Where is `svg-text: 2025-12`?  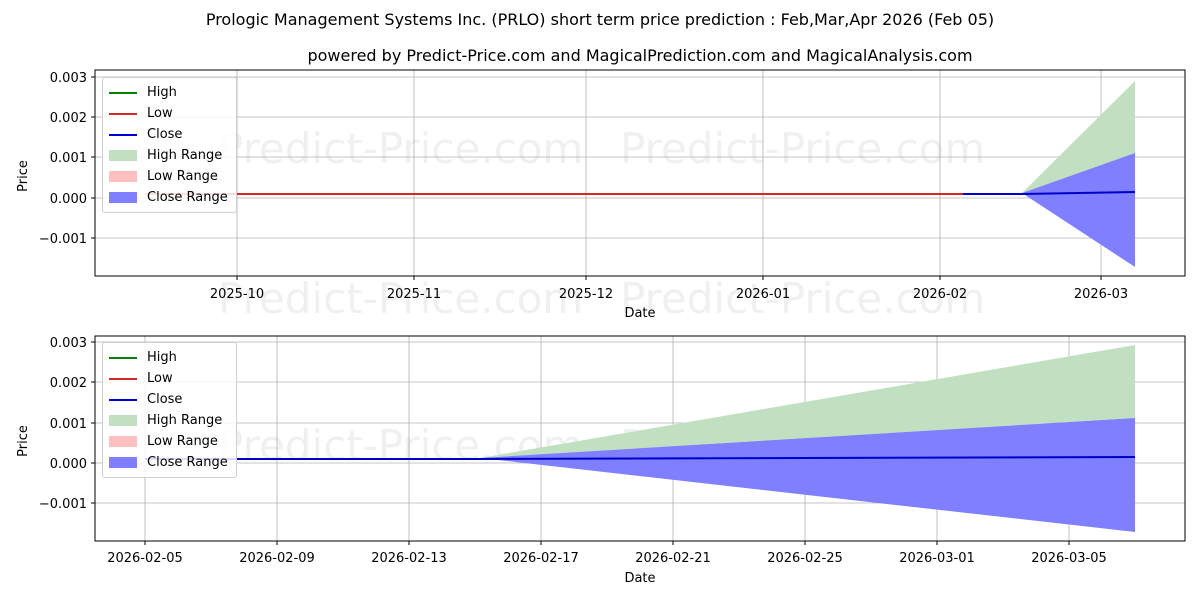
svg-text: 2025-12 is located at coordinates (586, 294).